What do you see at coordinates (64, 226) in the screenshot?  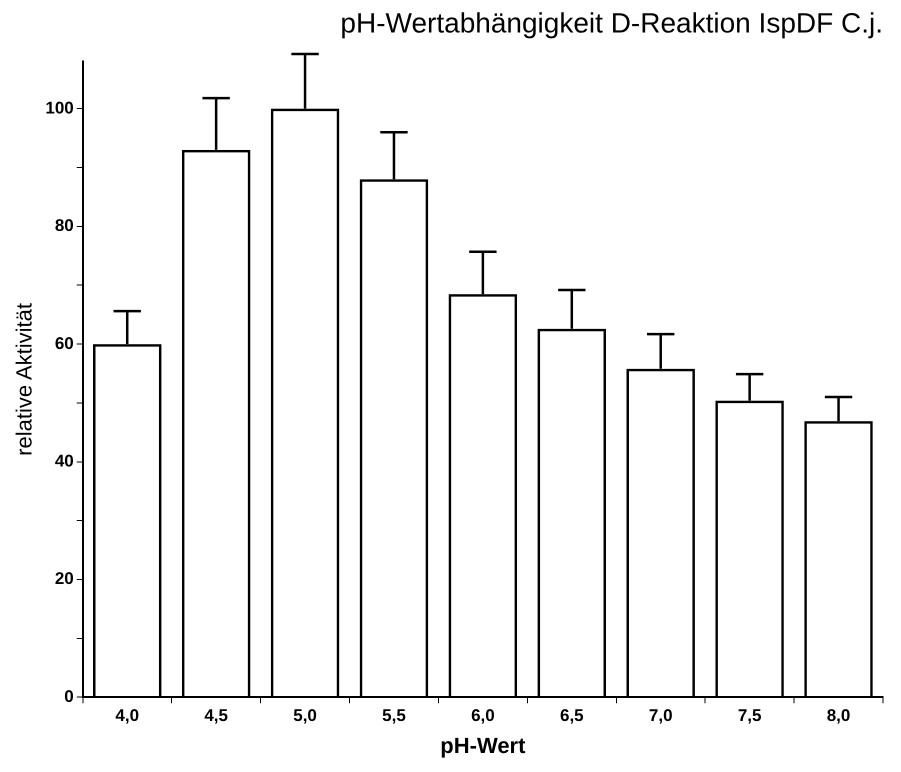 I see `y-tick-label: 80` at bounding box center [64, 226].